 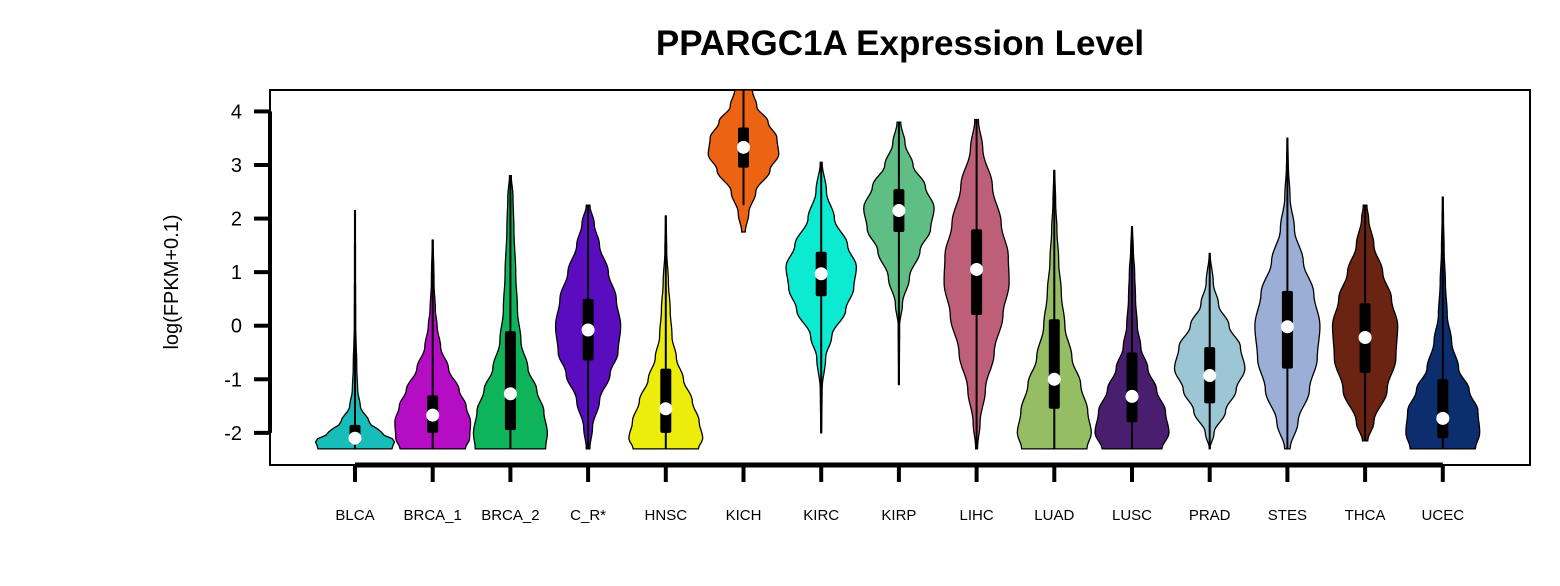 I want to click on median-point-c_r*, so click(x=588, y=330).